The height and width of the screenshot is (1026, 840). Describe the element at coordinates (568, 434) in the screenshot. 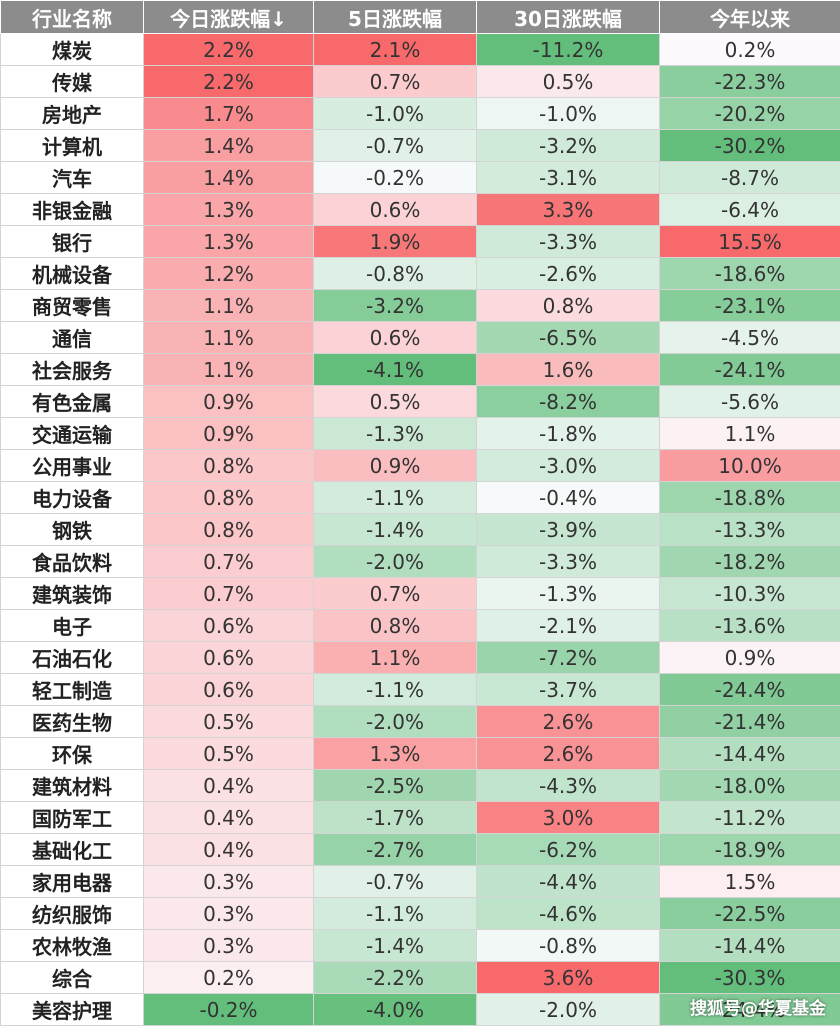

I see `30day-change-cell: -1.8%` at that location.